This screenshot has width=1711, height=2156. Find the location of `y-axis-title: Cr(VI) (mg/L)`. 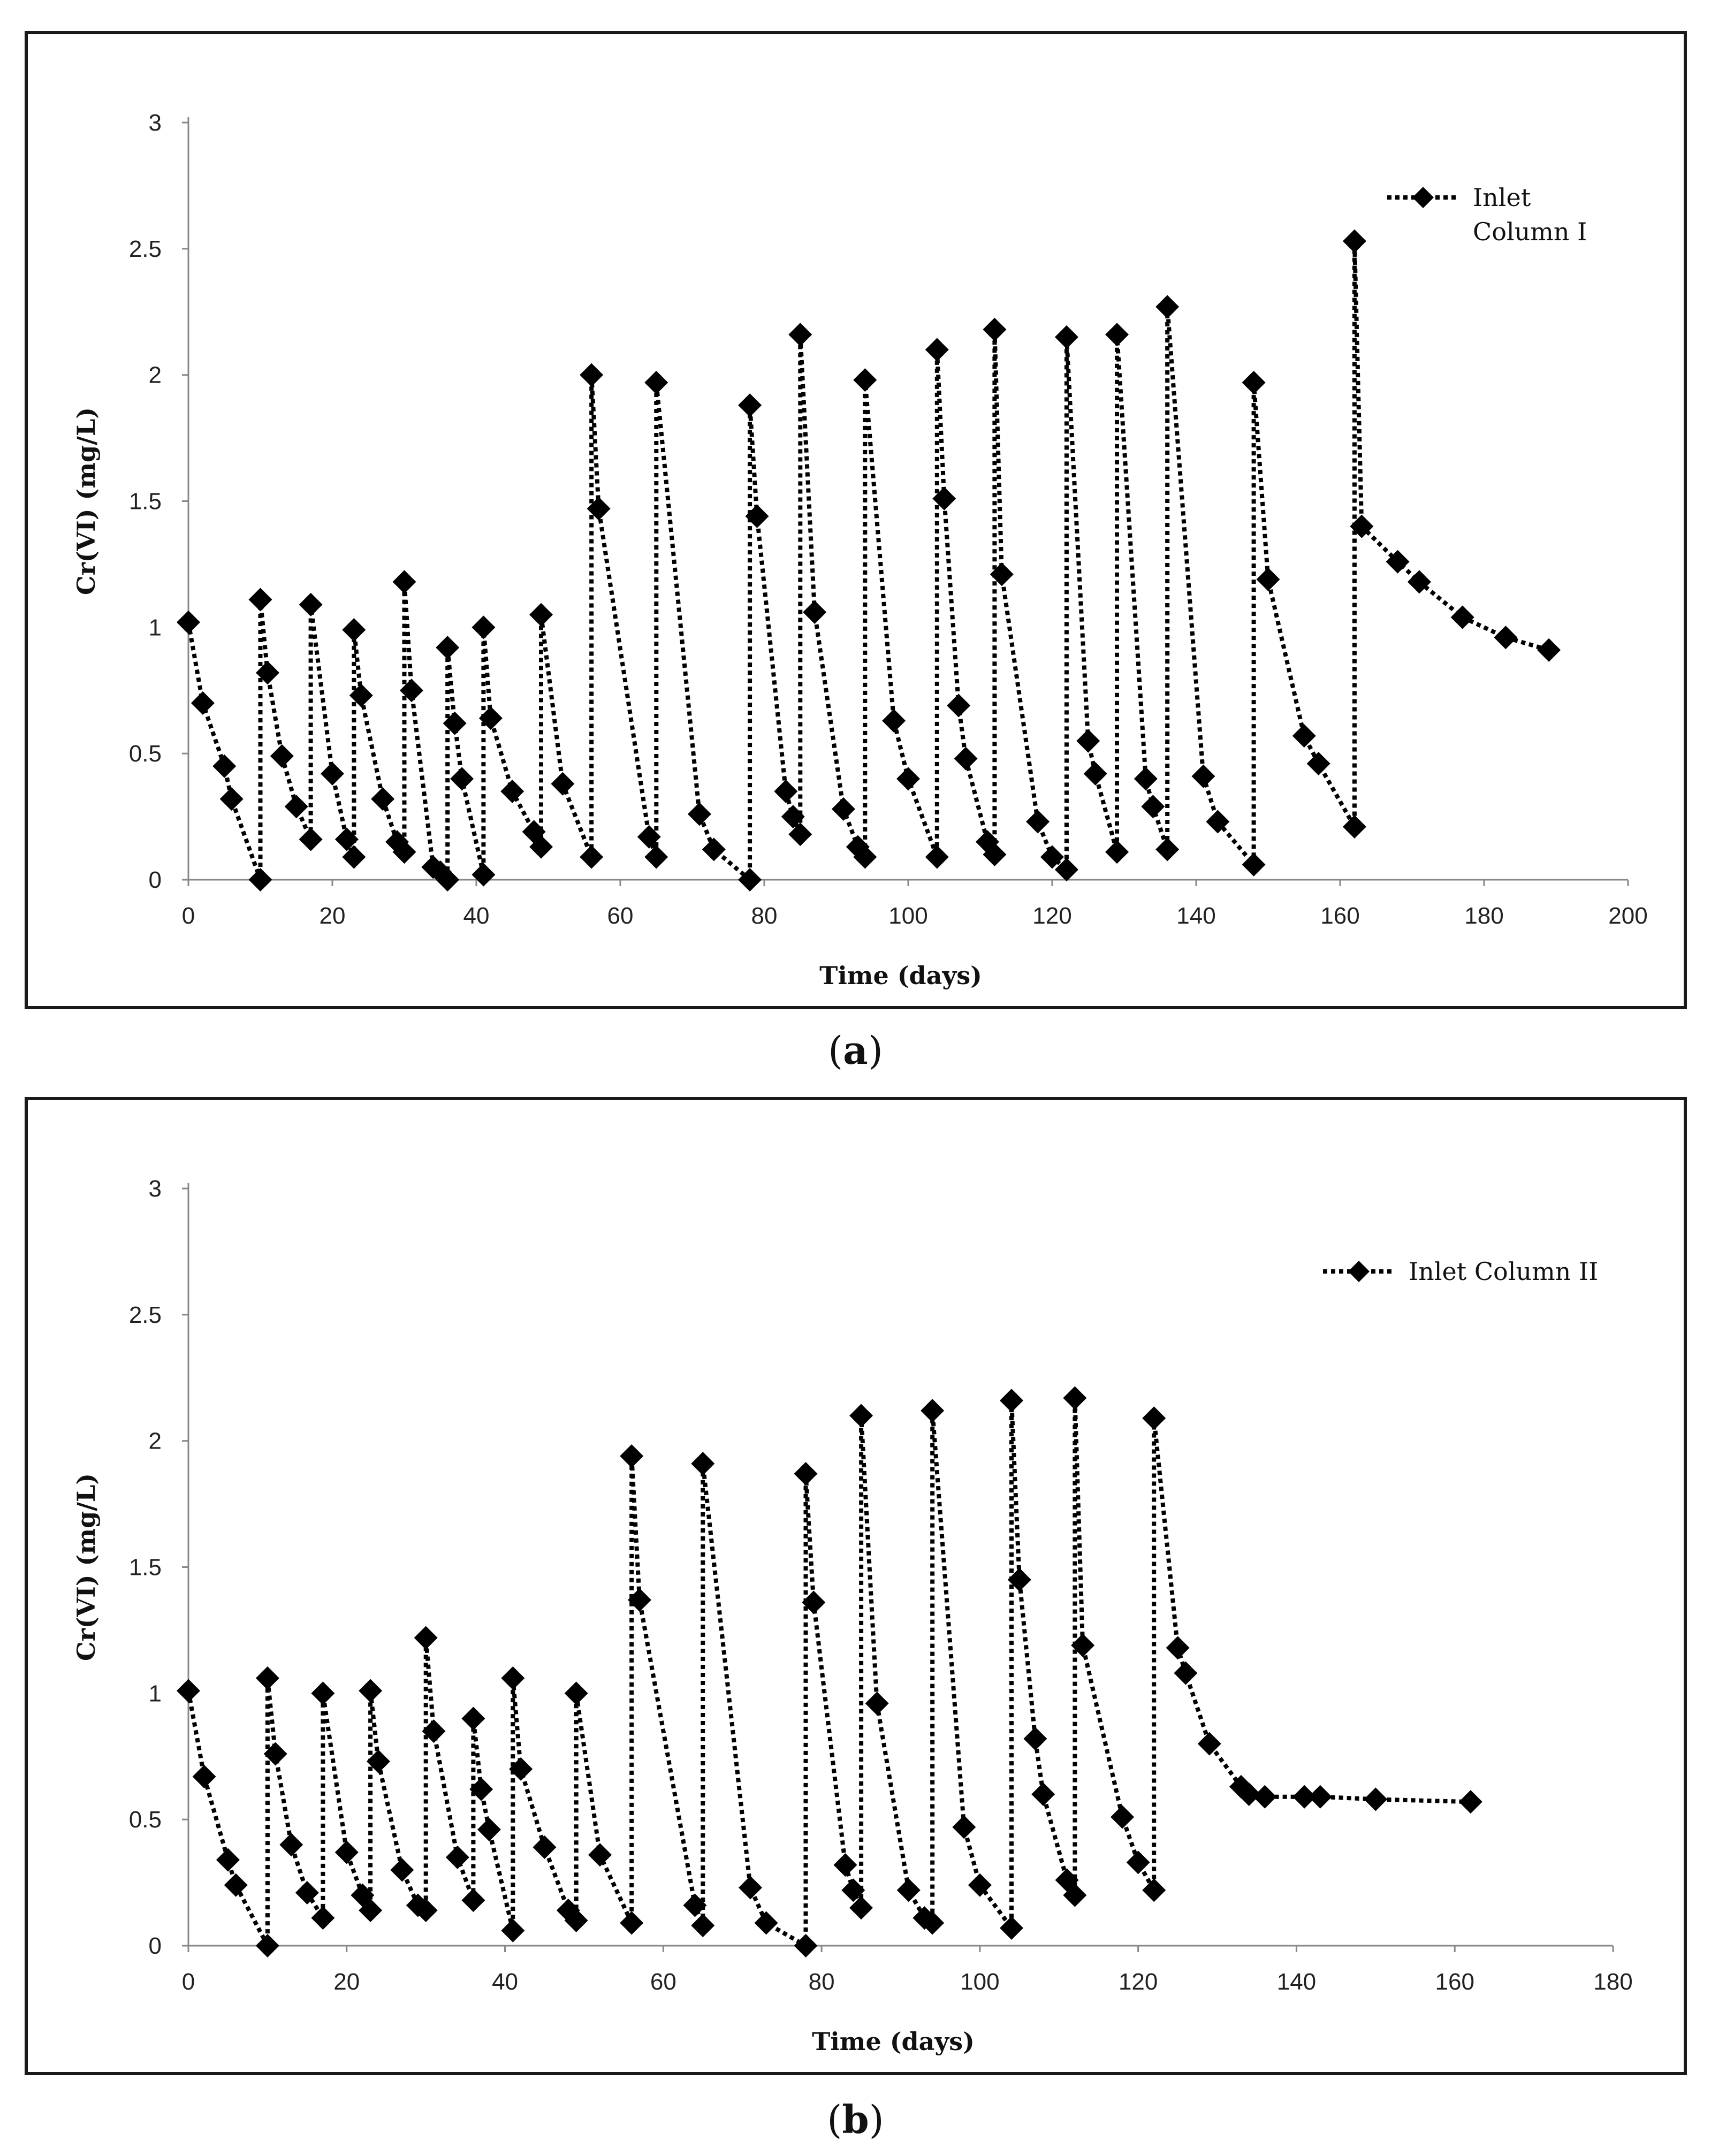

y-axis-title: Cr(VI) (mg/L) is located at coordinates (86, 501).